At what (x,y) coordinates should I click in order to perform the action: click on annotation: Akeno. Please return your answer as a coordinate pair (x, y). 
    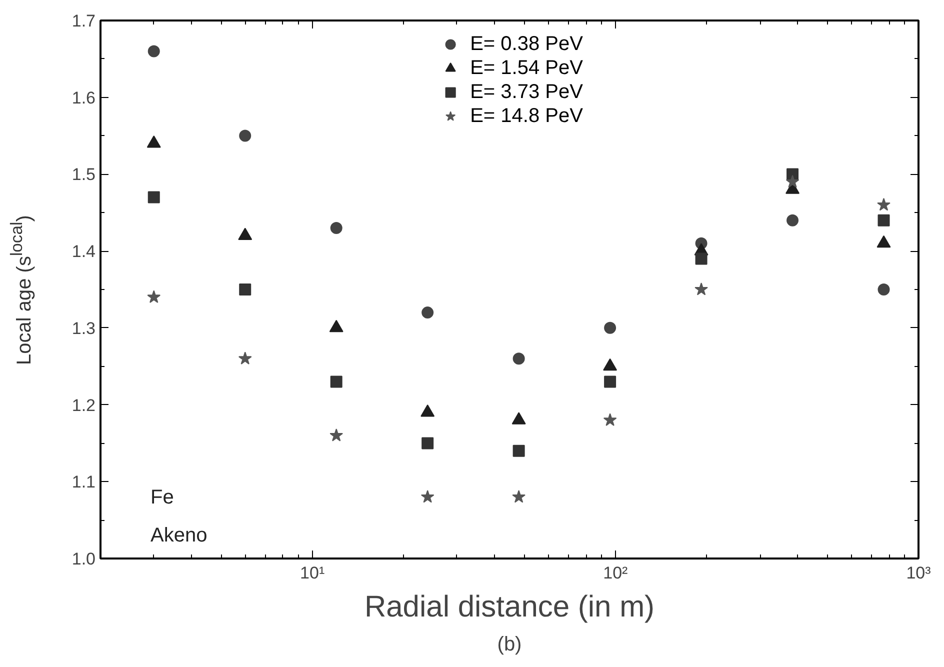
    Looking at the image, I should click on (179, 535).